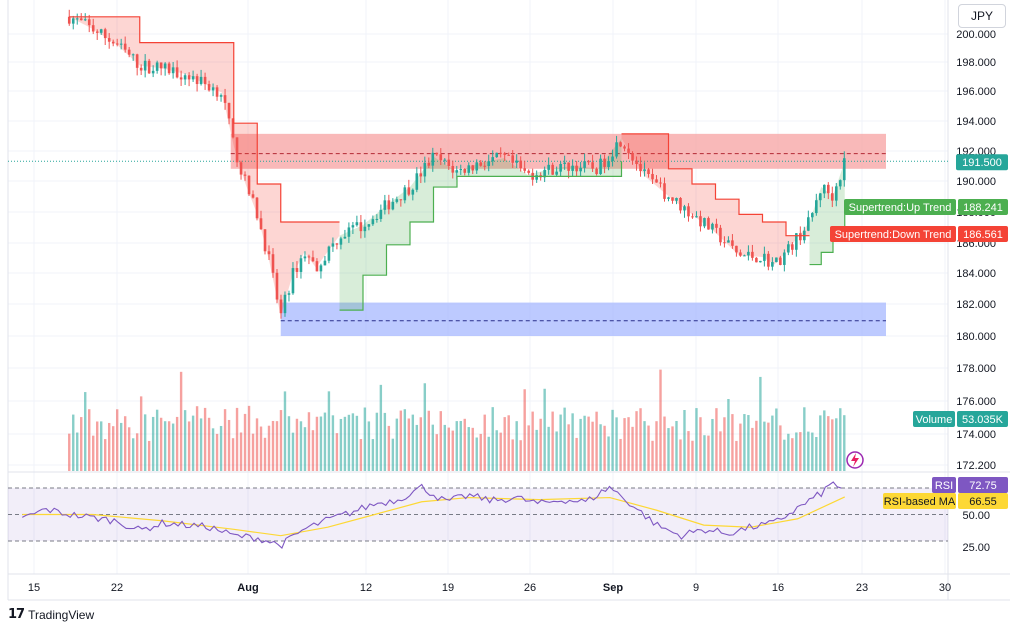  I want to click on price-tick-label: 194.000, so click(976, 122).